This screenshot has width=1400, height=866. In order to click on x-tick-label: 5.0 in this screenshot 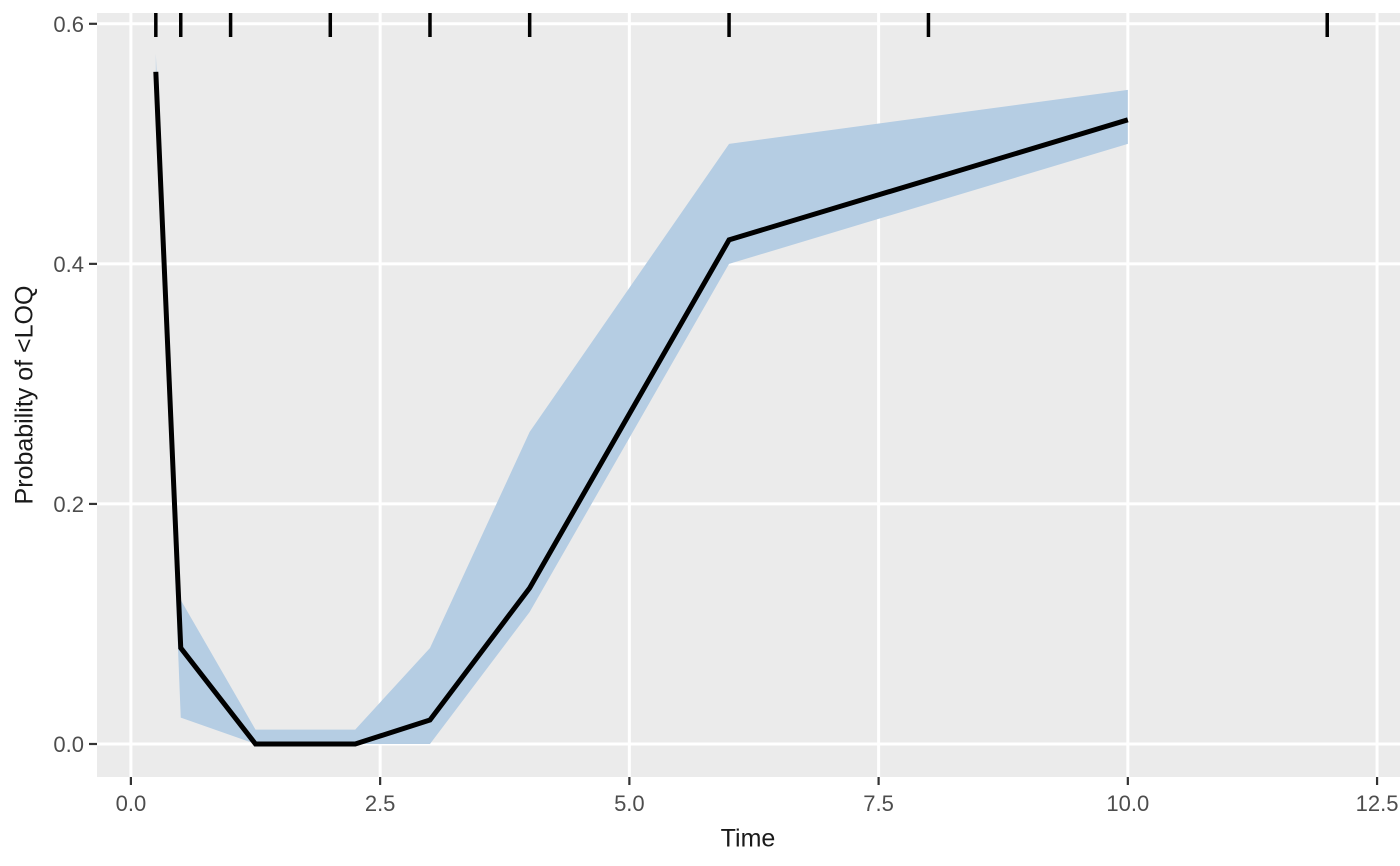, I will do `click(629, 803)`.